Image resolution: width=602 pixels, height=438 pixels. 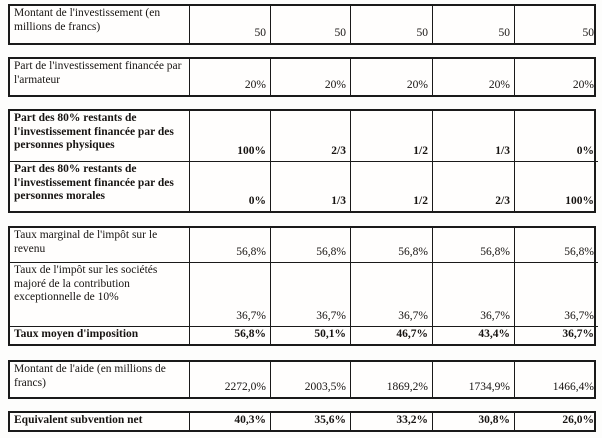 I want to click on value-cell: 1734,9%, so click(x=473, y=379).